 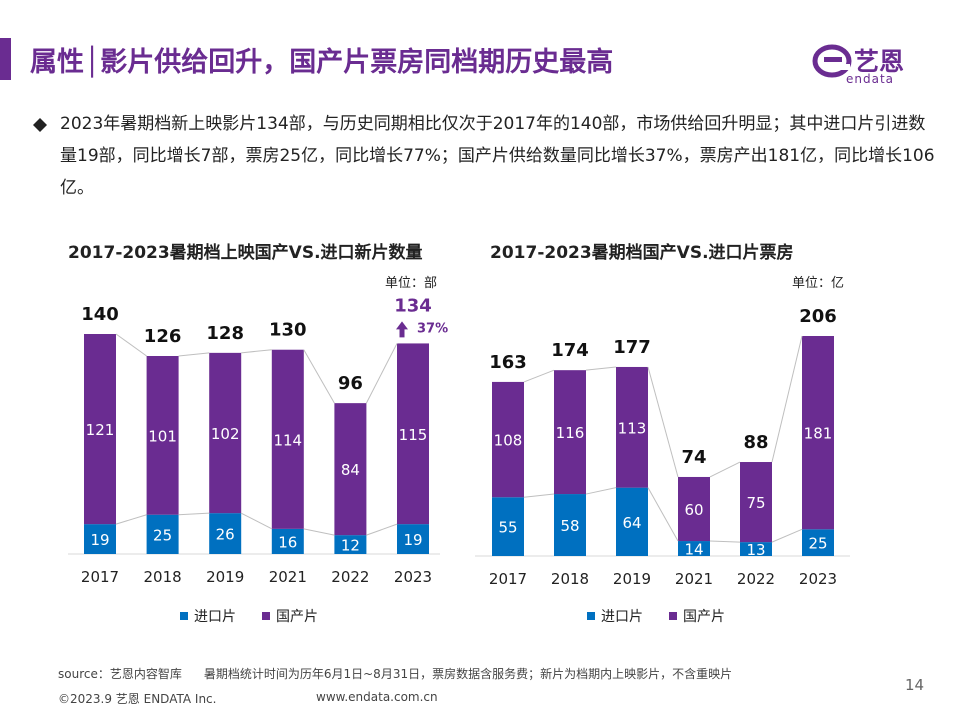 I want to click on data-label-domestic: 181, so click(x=818, y=434).